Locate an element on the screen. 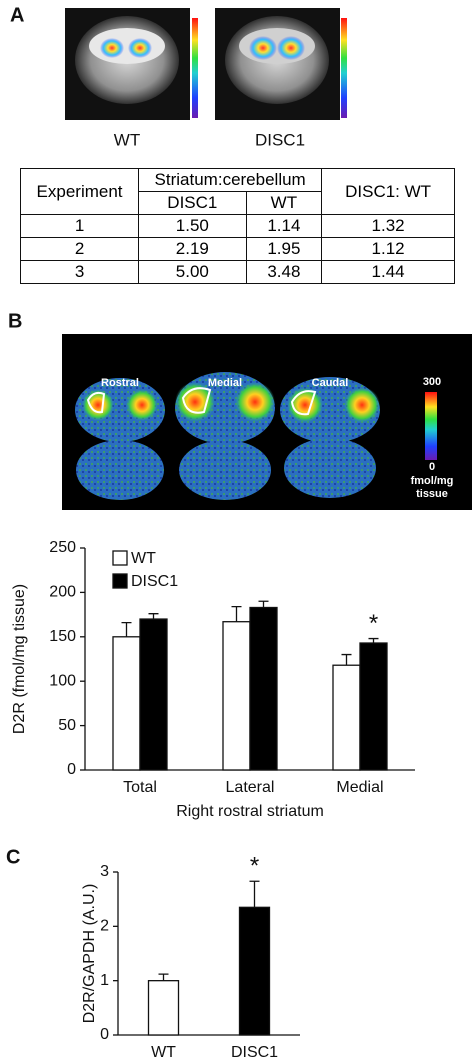  y-tick-label: 150 is located at coordinates (62, 636).